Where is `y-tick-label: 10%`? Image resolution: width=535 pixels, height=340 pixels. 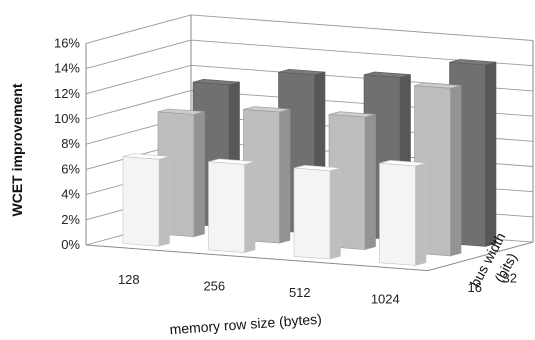
y-tick-label: 10% is located at coordinates (67, 118).